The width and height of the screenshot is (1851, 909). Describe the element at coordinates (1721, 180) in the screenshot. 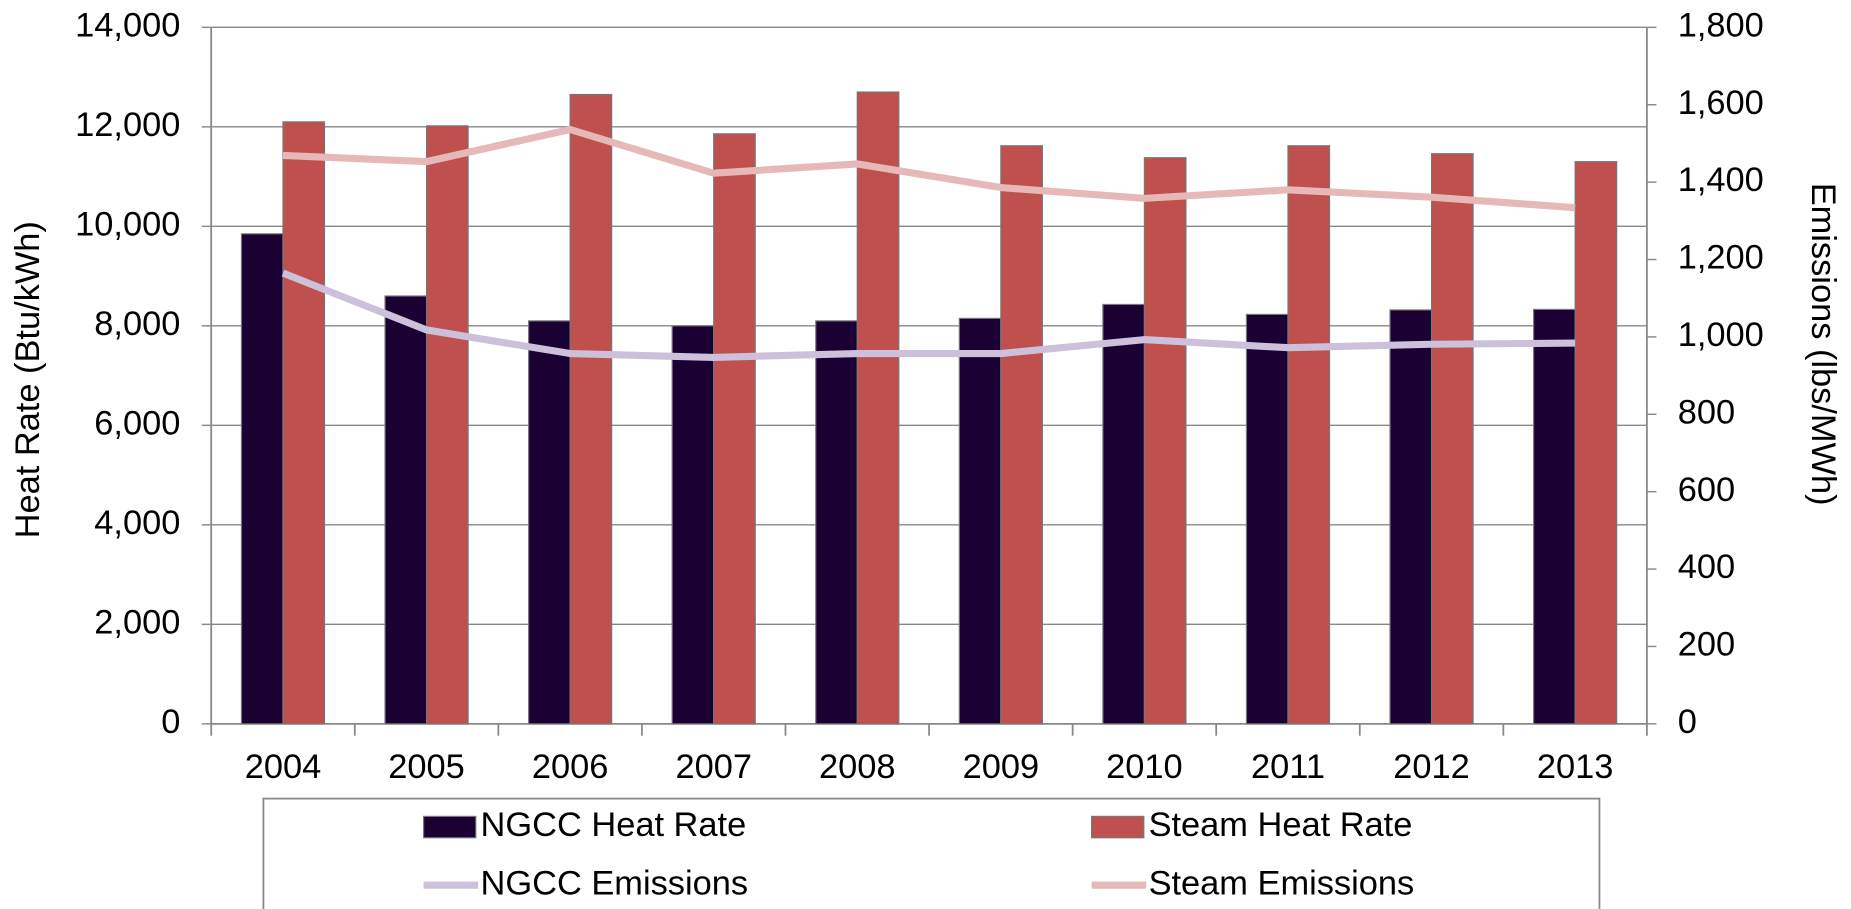

I see `y2-tick-label: 1,400` at that location.